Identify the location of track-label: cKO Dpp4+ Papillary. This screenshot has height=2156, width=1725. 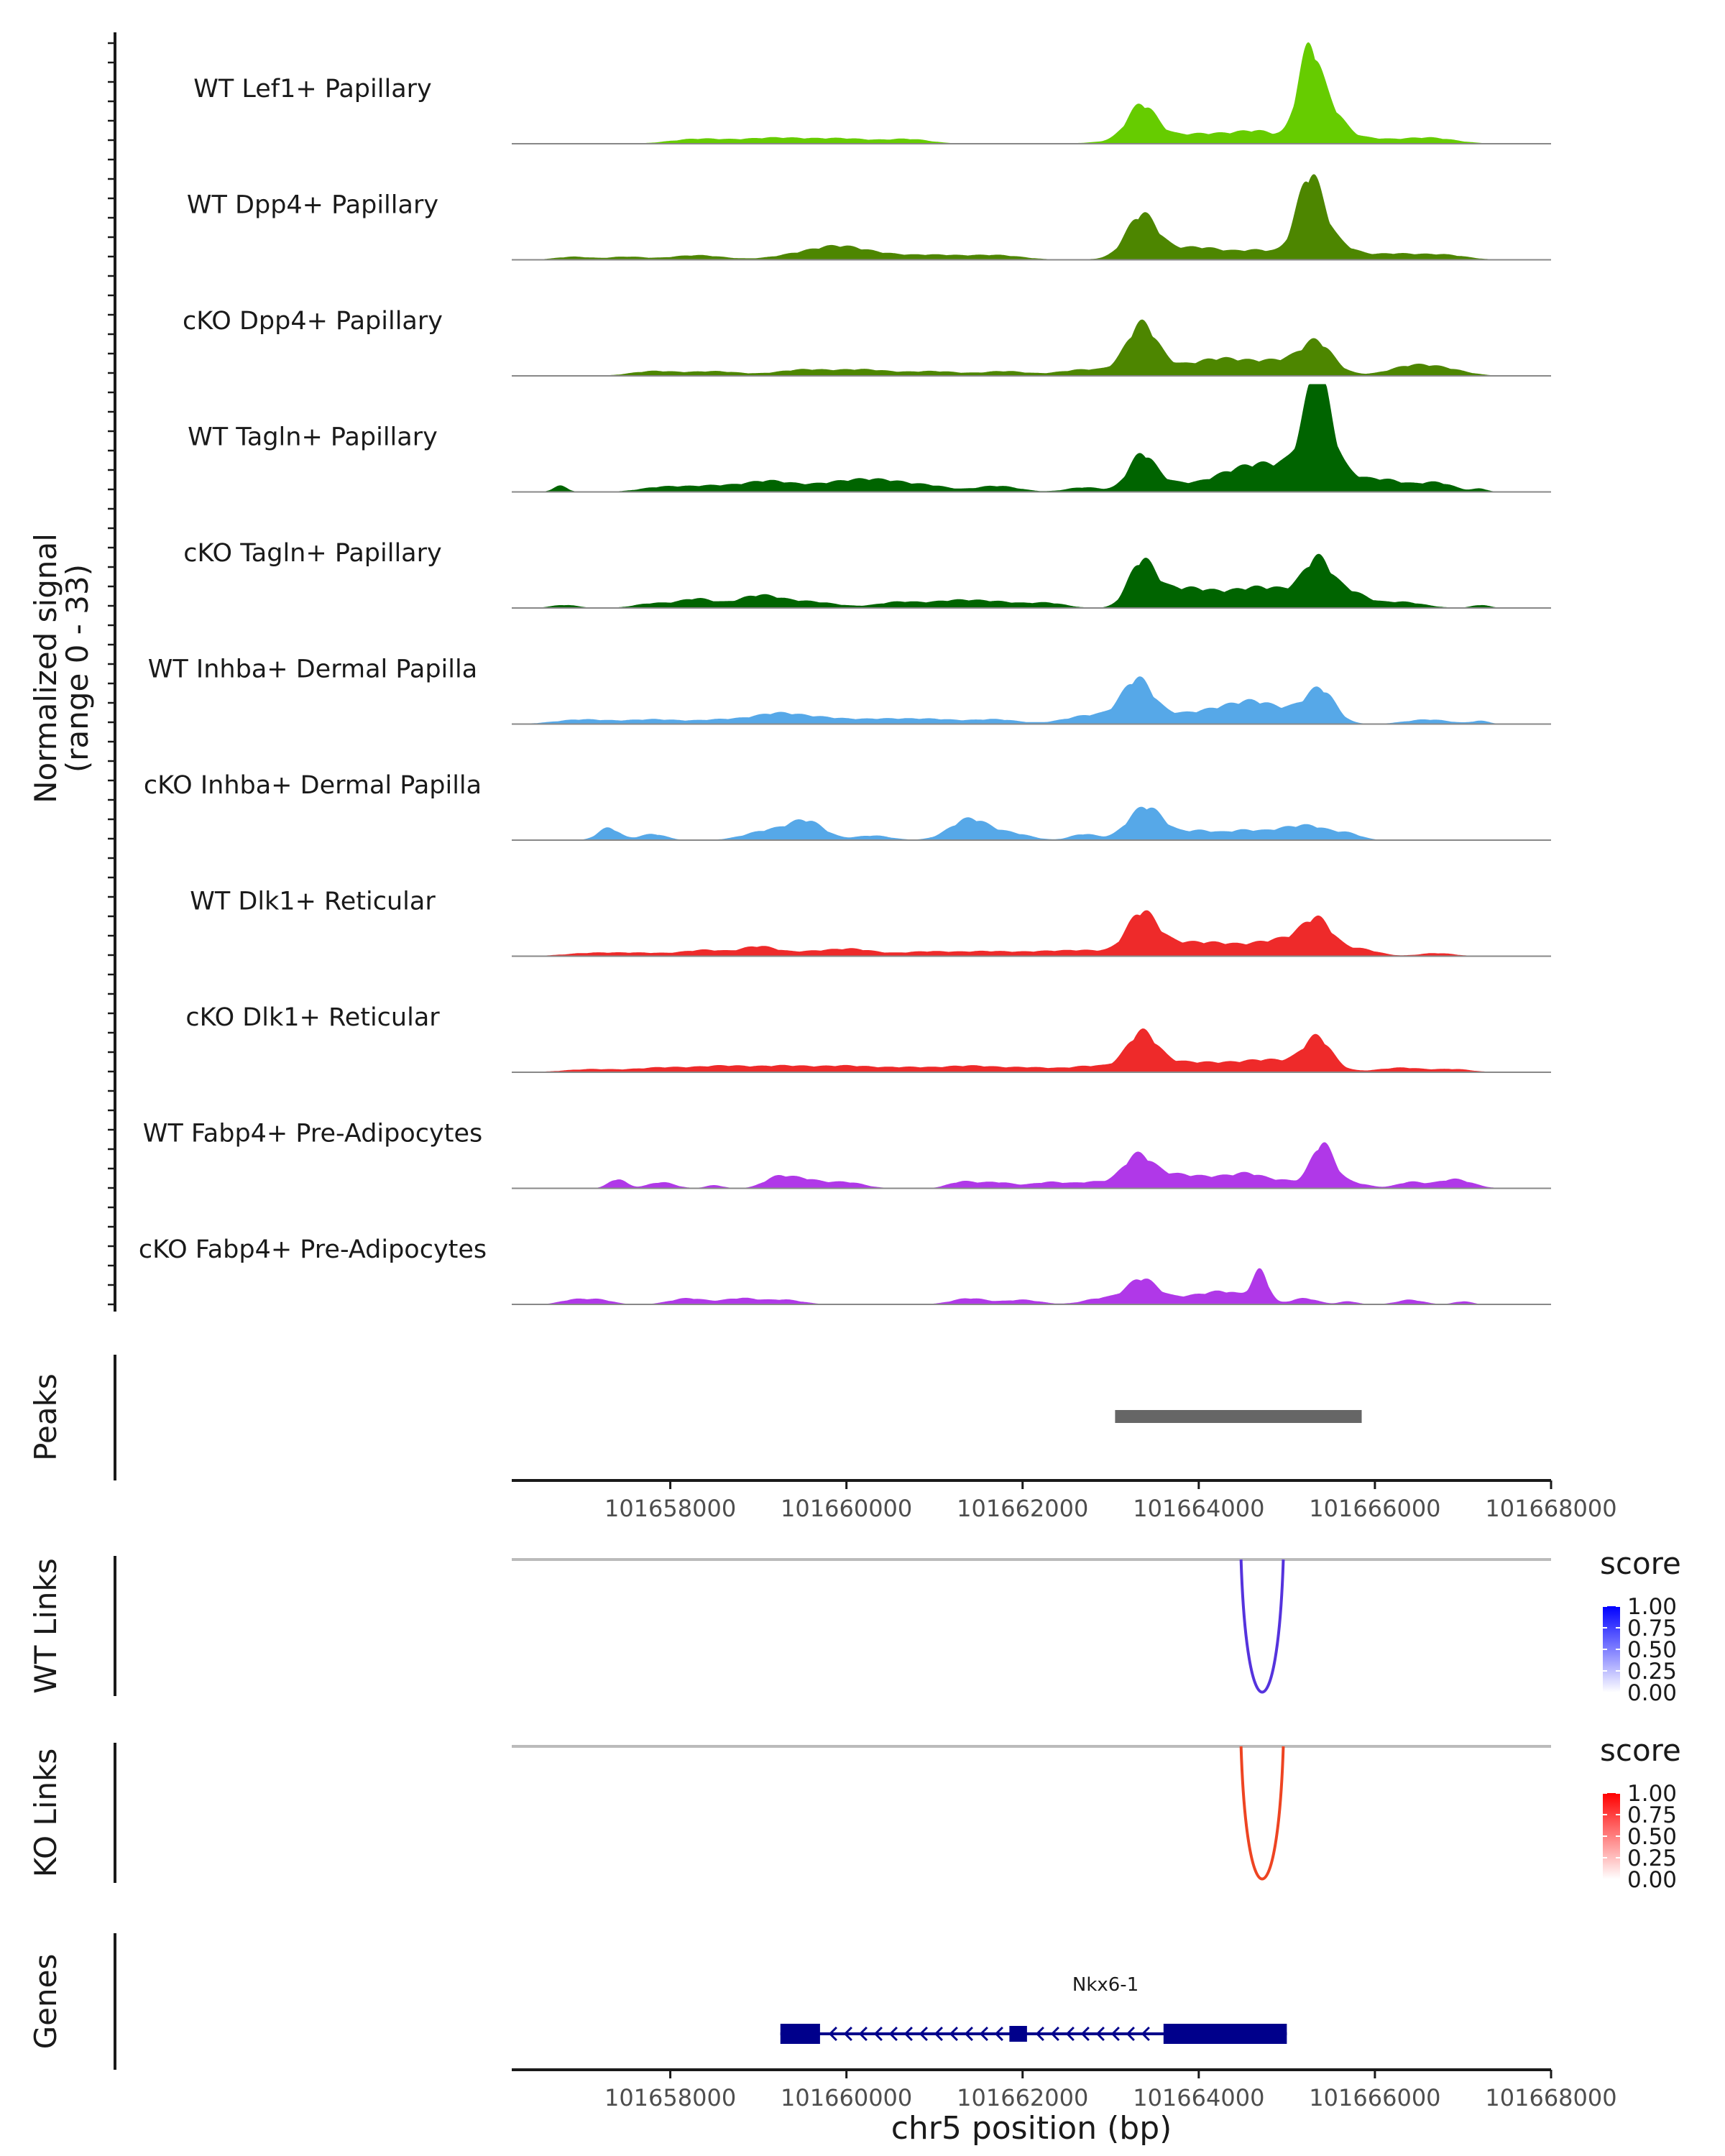
(313, 321).